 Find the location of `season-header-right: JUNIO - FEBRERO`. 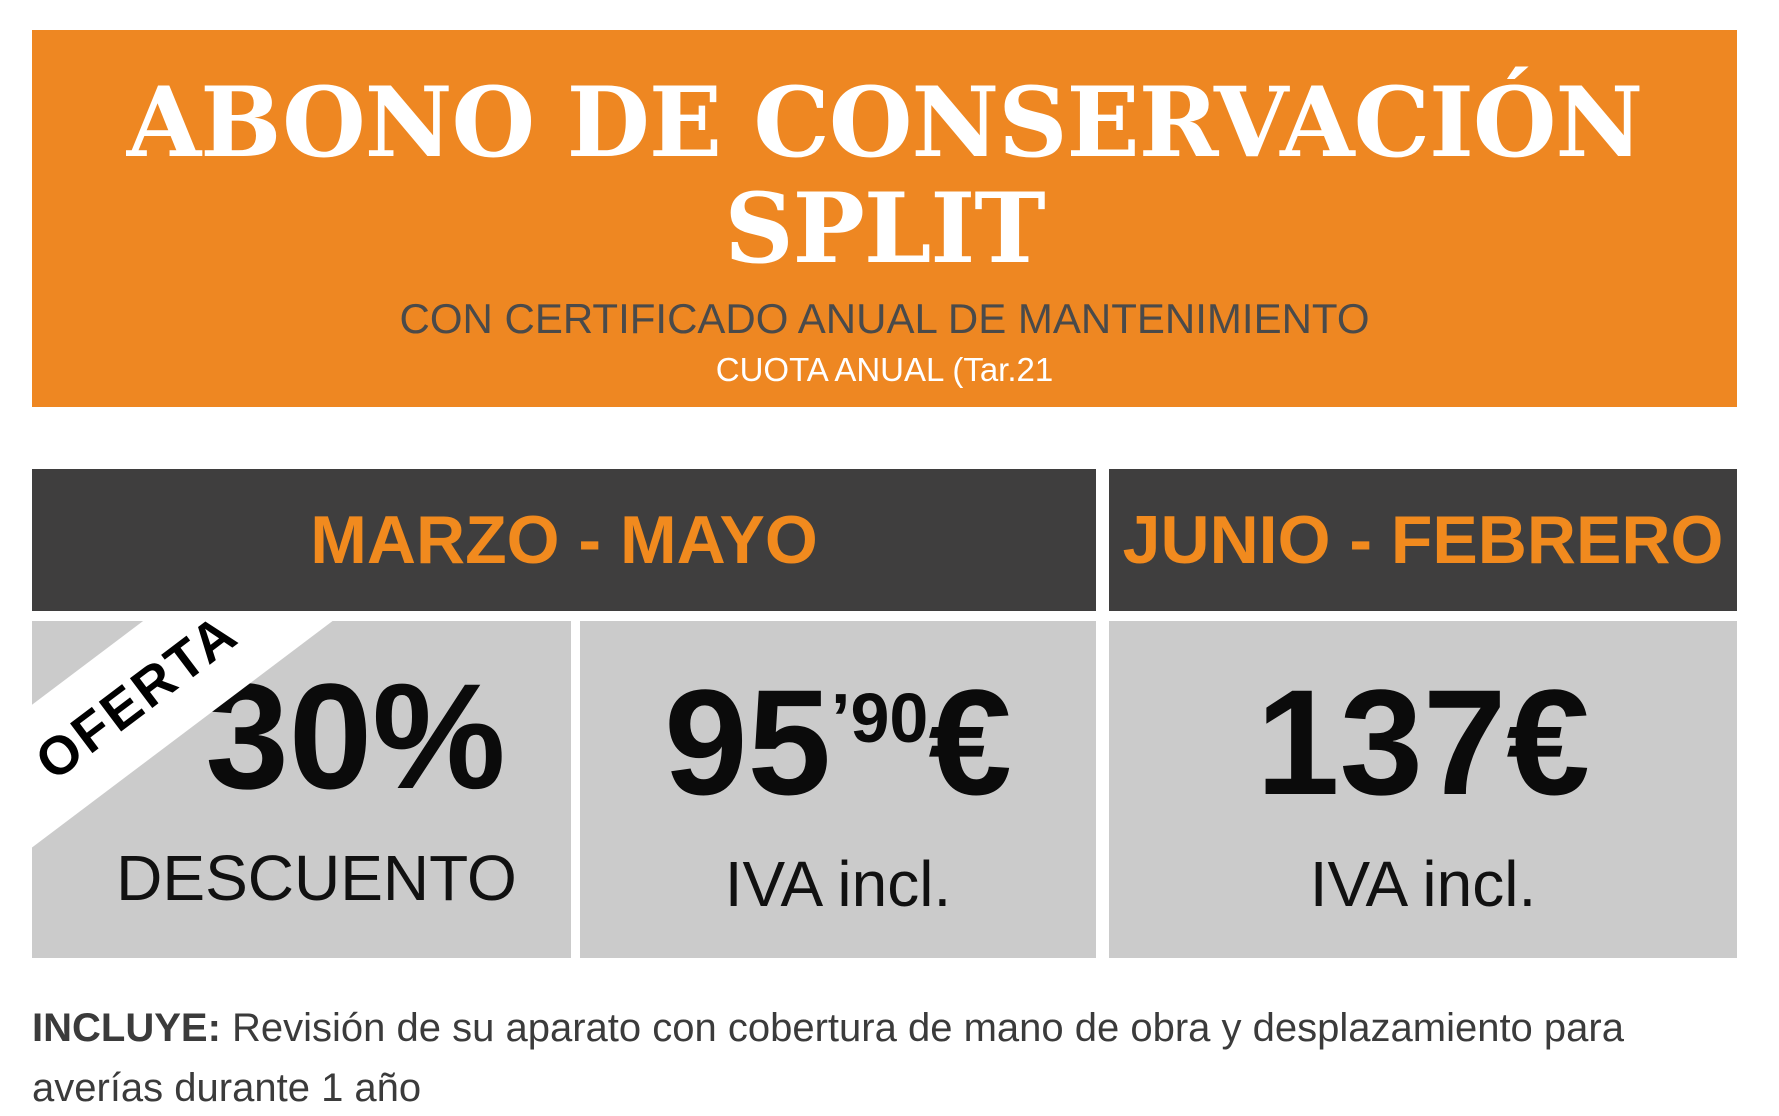

season-header-right: JUNIO - FEBRERO is located at coordinates (1423, 540).